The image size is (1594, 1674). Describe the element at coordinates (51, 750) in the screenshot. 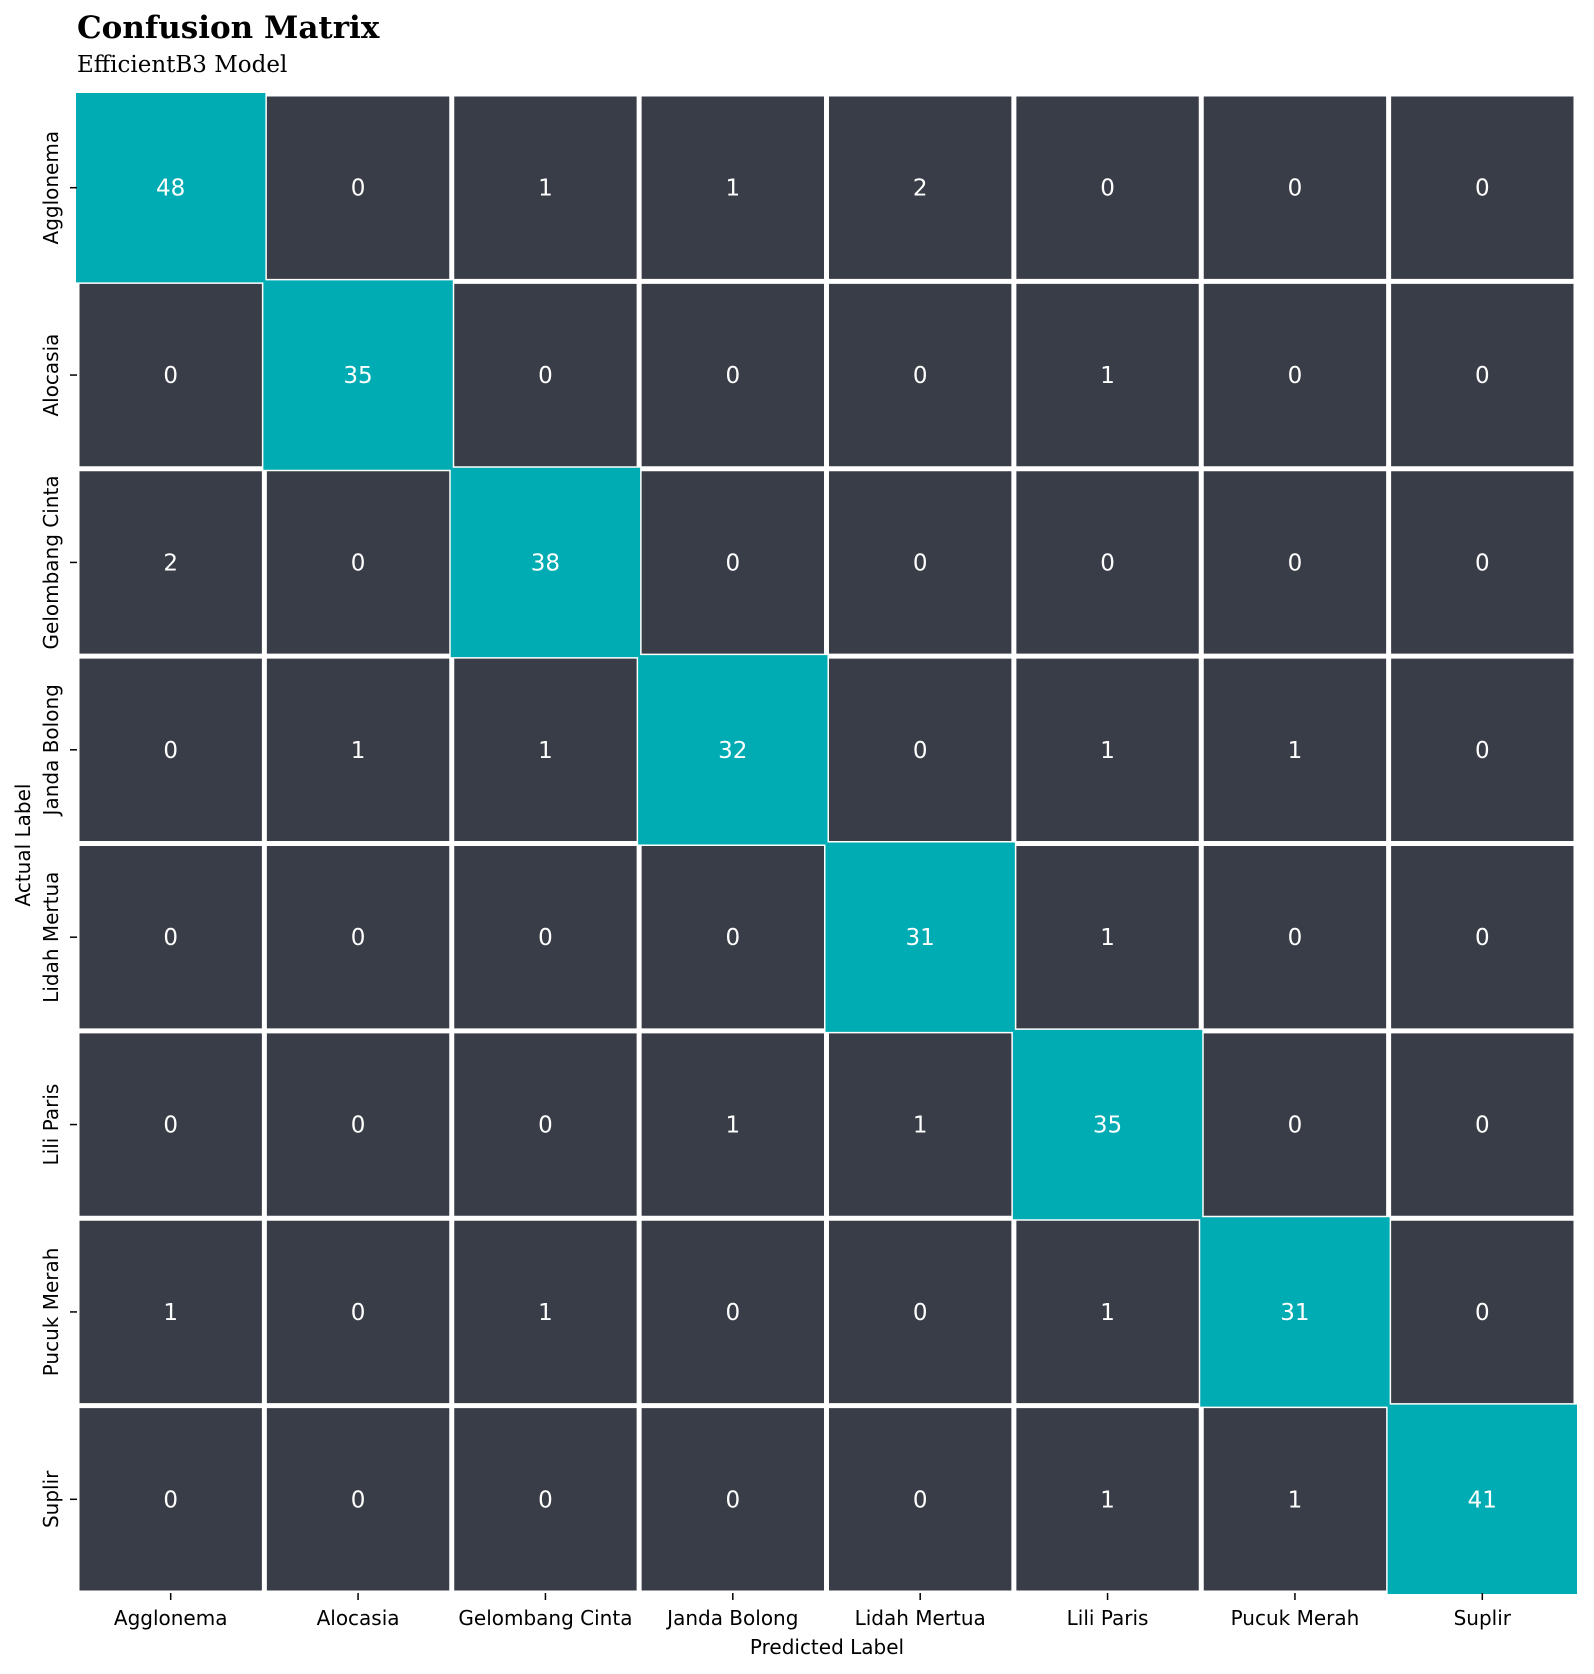

I see `y-tick-label: Janda Bolong` at that location.